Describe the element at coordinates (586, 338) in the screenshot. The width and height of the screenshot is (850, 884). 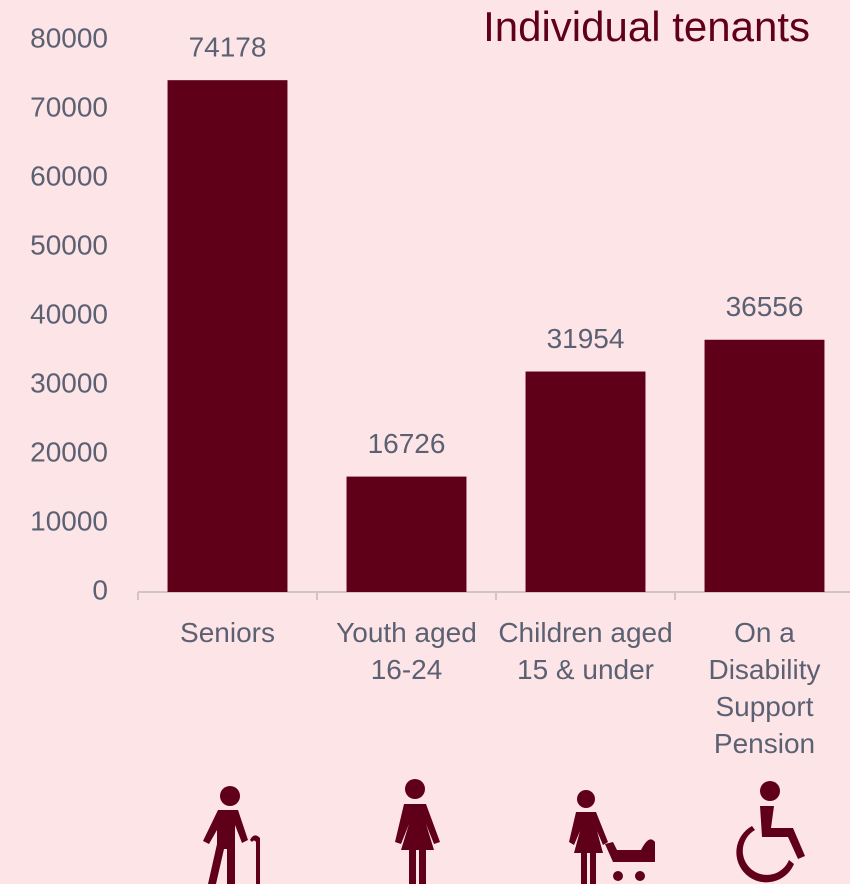
I see `value-label: 31954` at that location.